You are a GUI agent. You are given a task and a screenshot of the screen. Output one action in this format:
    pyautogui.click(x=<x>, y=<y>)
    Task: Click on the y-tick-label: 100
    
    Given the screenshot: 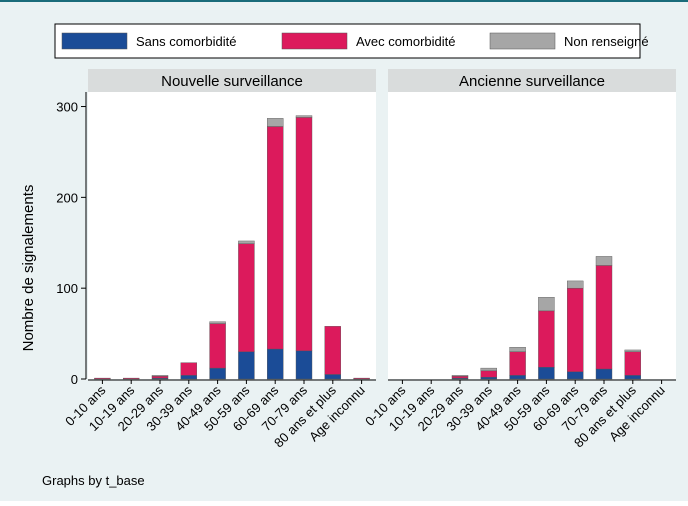 What is the action you would take?
    pyautogui.click(x=67, y=288)
    